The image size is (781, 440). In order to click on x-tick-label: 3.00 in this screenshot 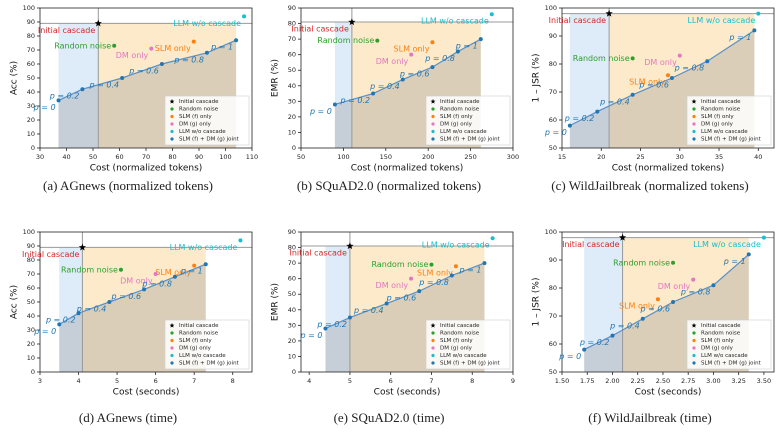, I will do `click(713, 381)`.